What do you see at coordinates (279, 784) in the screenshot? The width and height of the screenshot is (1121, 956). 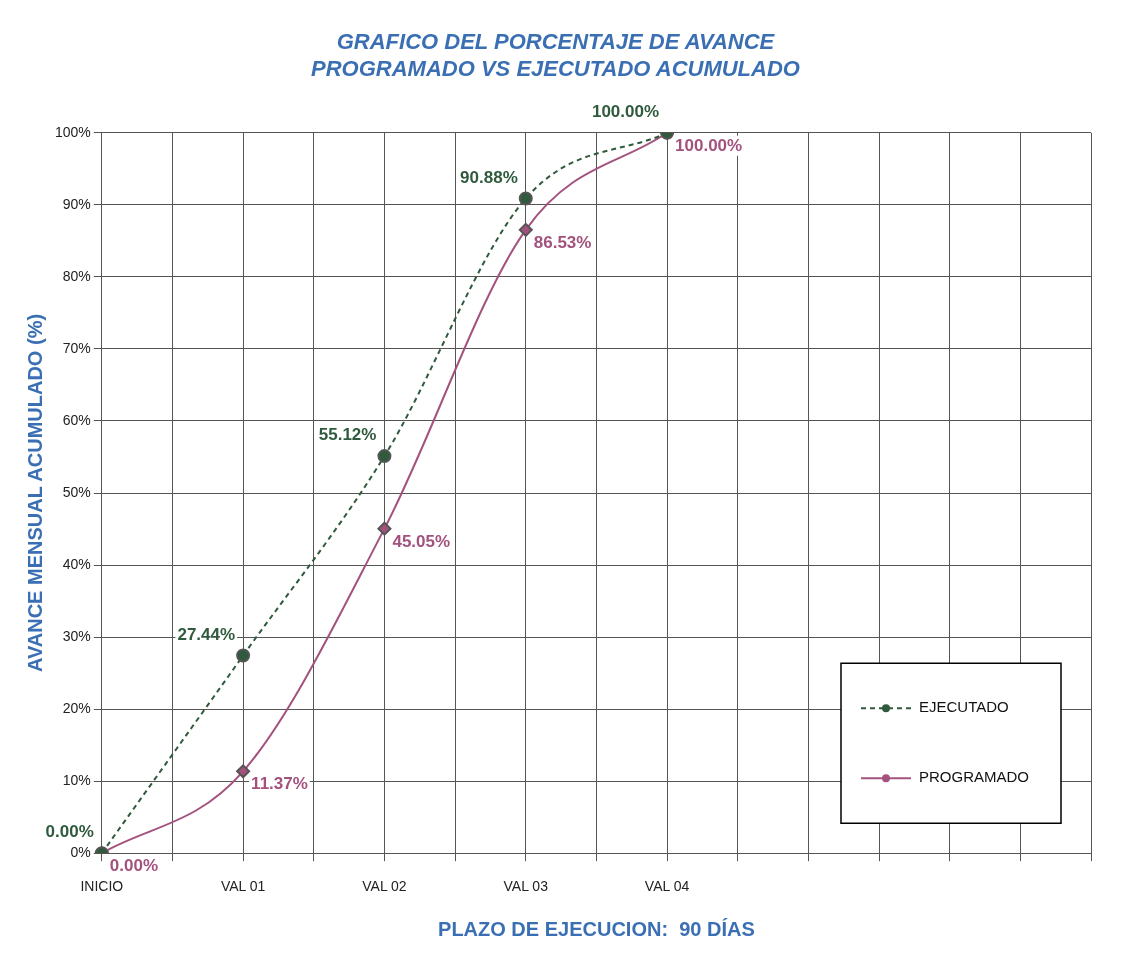 I see `data-label: 11.37%` at bounding box center [279, 784].